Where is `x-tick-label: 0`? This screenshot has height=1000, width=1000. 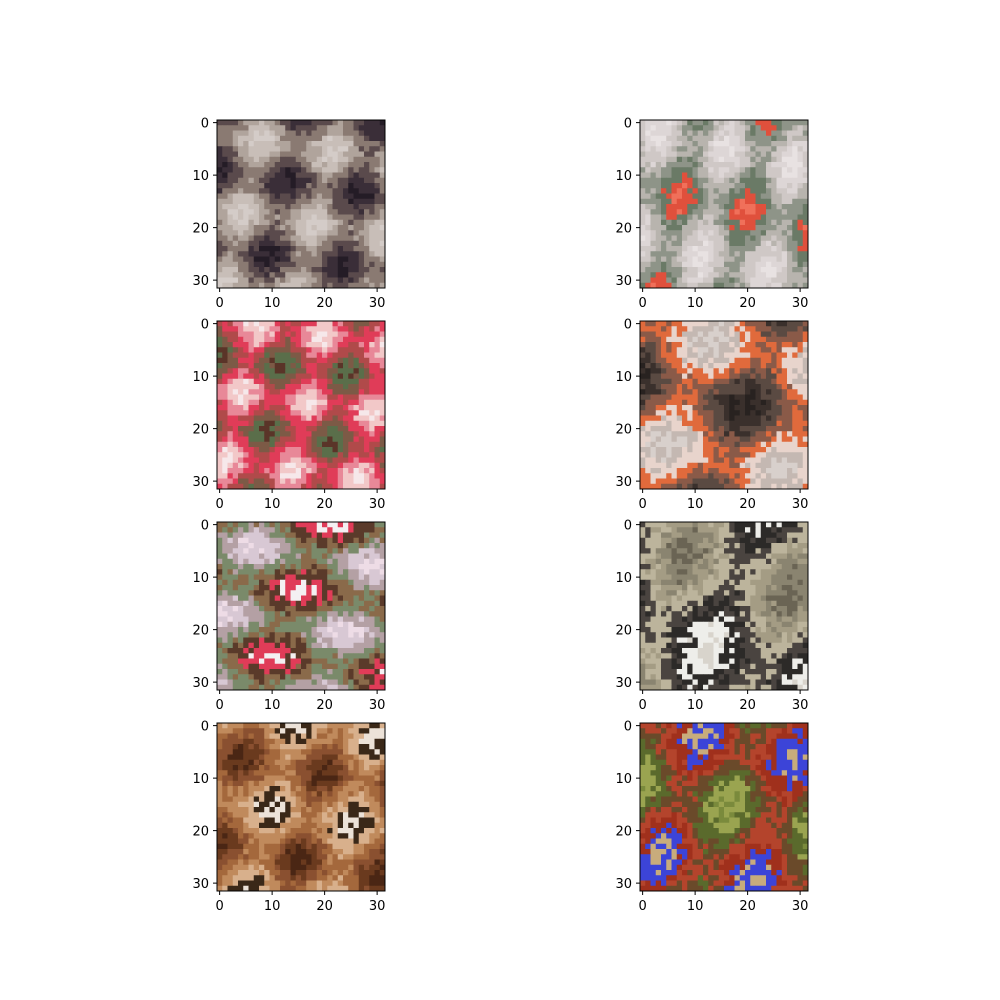 x-tick-label: 0 is located at coordinates (642, 303).